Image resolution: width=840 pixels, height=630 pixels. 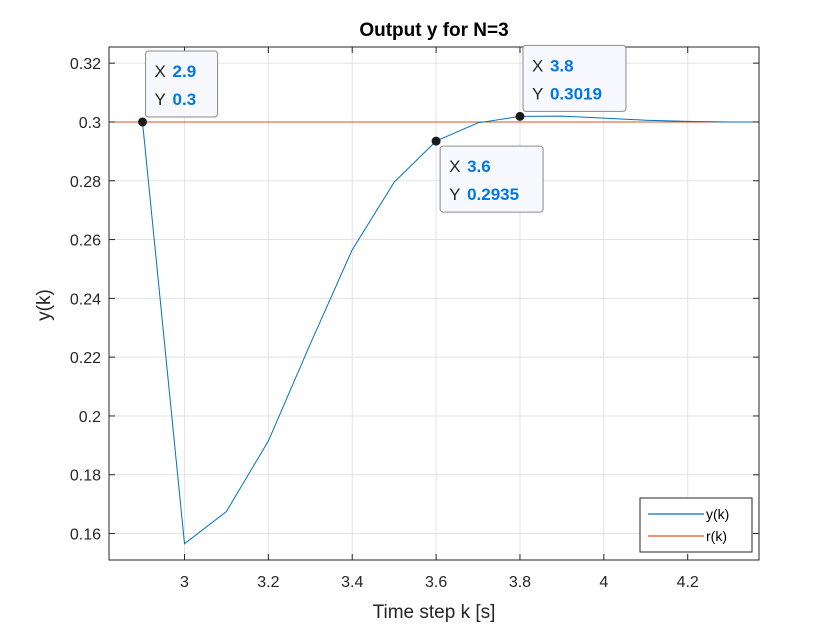 I want to click on datatip-y-value: 0.3, so click(x=185, y=99).